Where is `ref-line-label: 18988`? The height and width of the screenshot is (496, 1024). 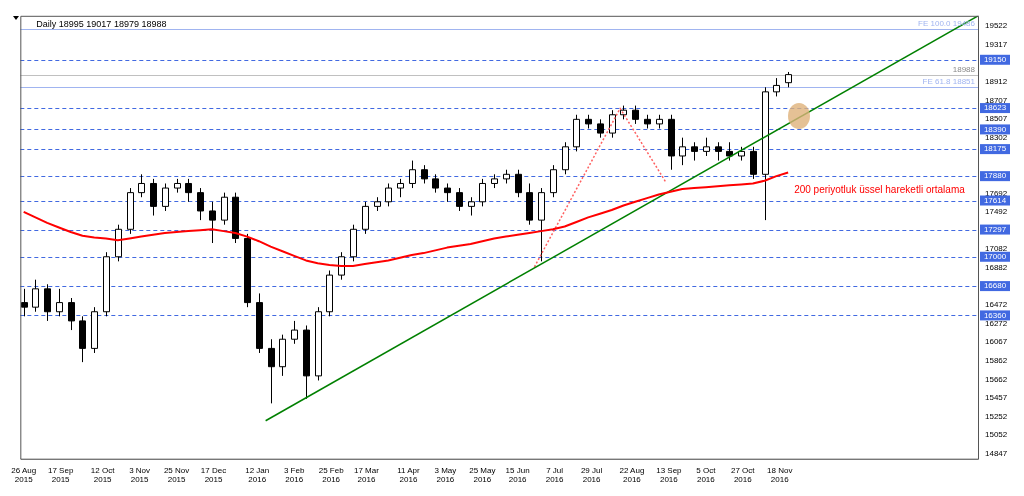
ref-line-label: 18988 is located at coordinates (964, 69).